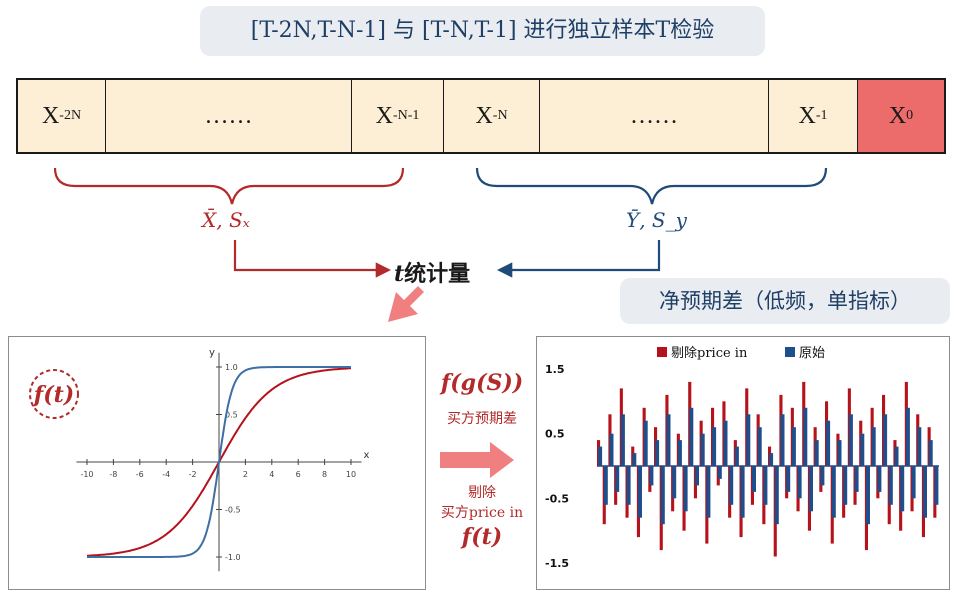  I want to click on buy-price-in-label: 买方price in, so click(482, 513).